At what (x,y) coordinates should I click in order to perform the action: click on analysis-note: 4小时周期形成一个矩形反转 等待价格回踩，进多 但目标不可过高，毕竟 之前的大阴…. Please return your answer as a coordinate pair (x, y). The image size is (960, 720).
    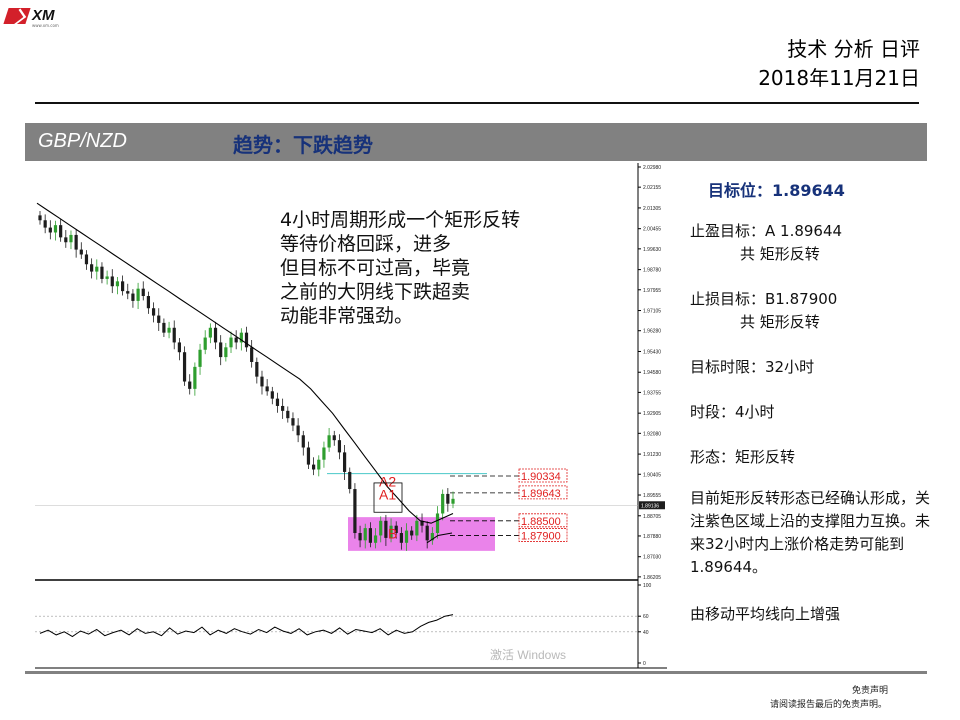
    Looking at the image, I should click on (400, 268).